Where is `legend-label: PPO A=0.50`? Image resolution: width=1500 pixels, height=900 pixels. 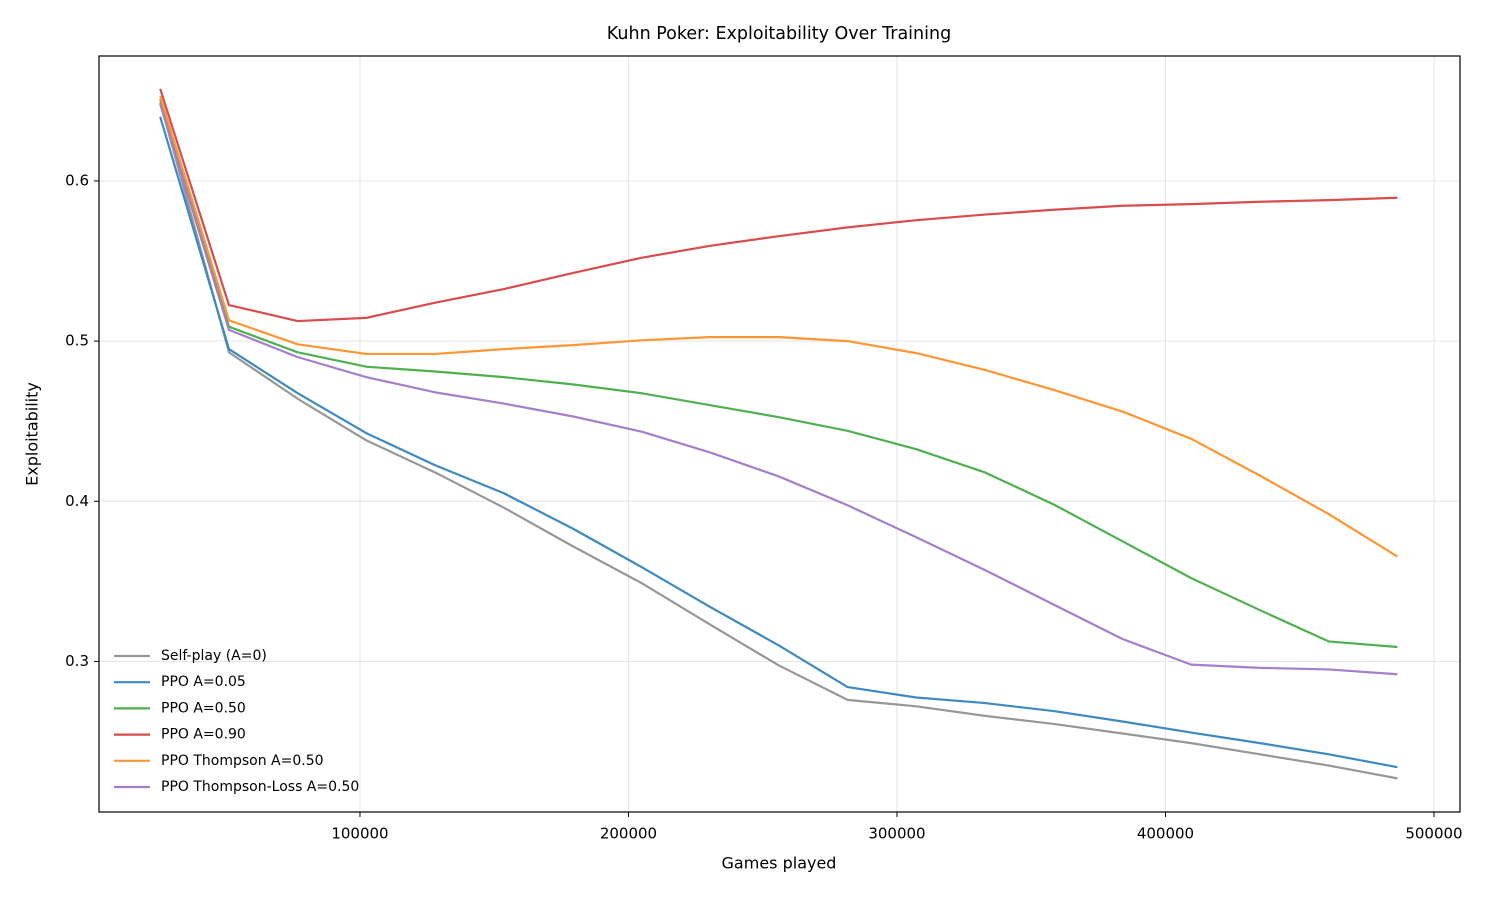 legend-label: PPO A=0.50 is located at coordinates (203, 708).